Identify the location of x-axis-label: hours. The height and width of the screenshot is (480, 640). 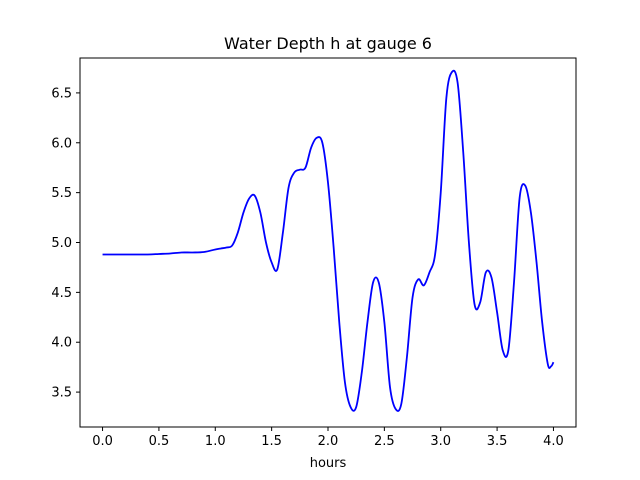
(328, 463).